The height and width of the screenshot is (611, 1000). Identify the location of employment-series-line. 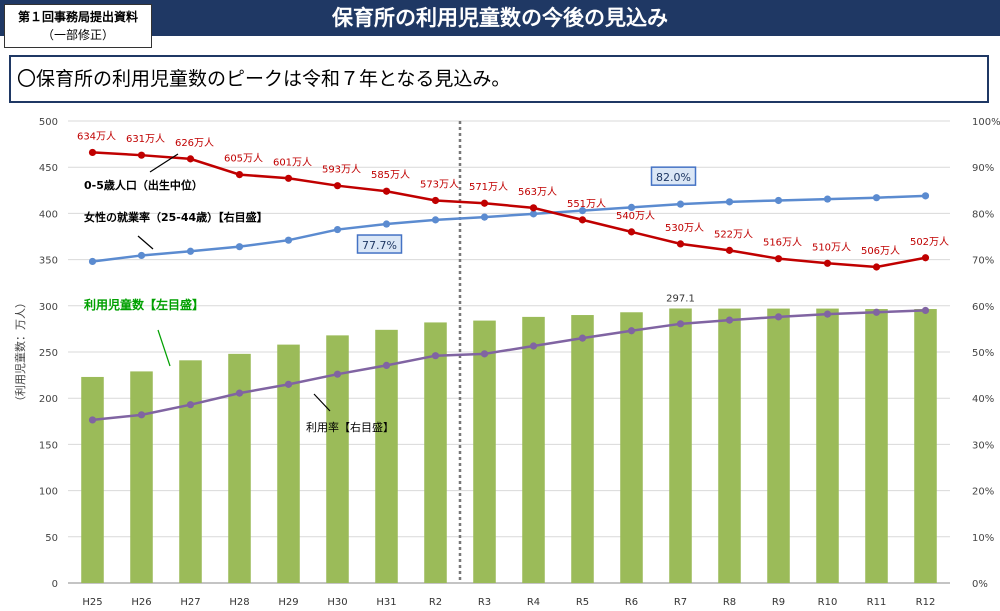
(509, 228).